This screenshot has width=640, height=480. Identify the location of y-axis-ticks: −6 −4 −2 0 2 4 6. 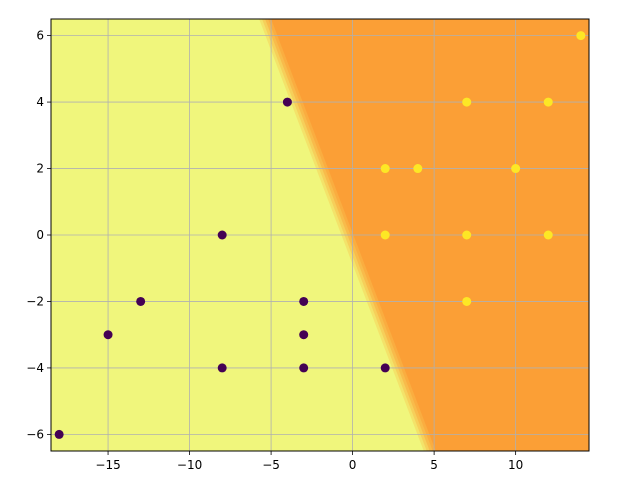
(38, 235).